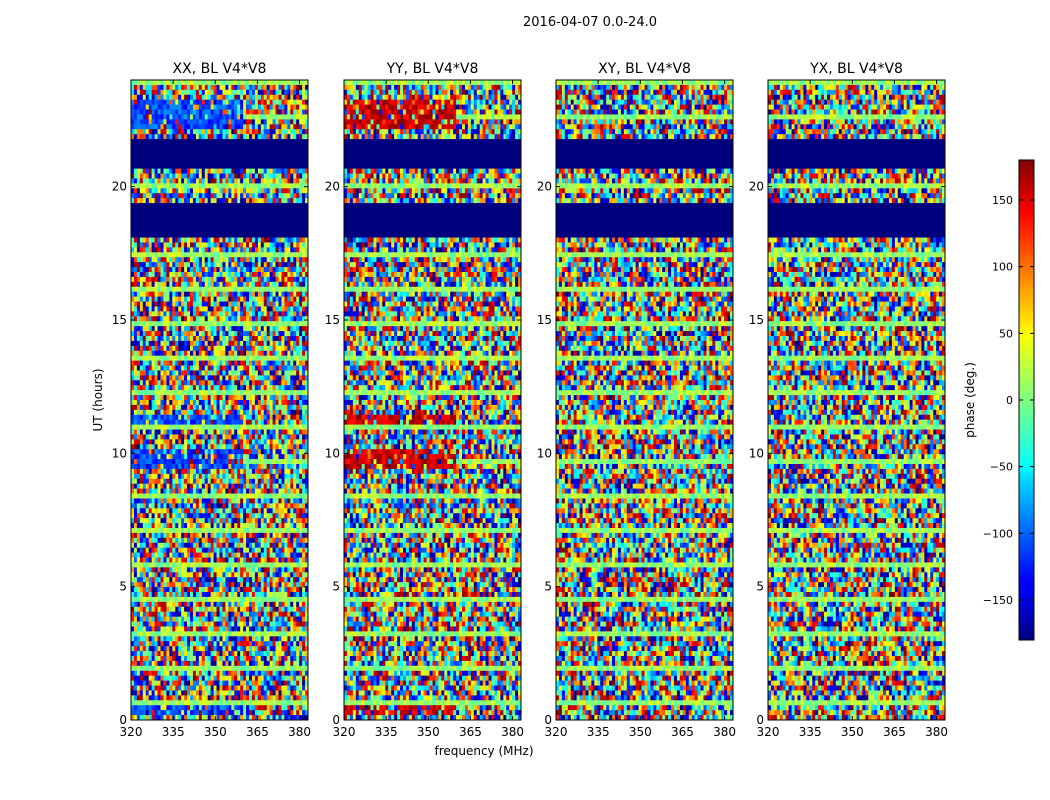  I want to click on colorbar-tick-label: −100, so click(998, 533).